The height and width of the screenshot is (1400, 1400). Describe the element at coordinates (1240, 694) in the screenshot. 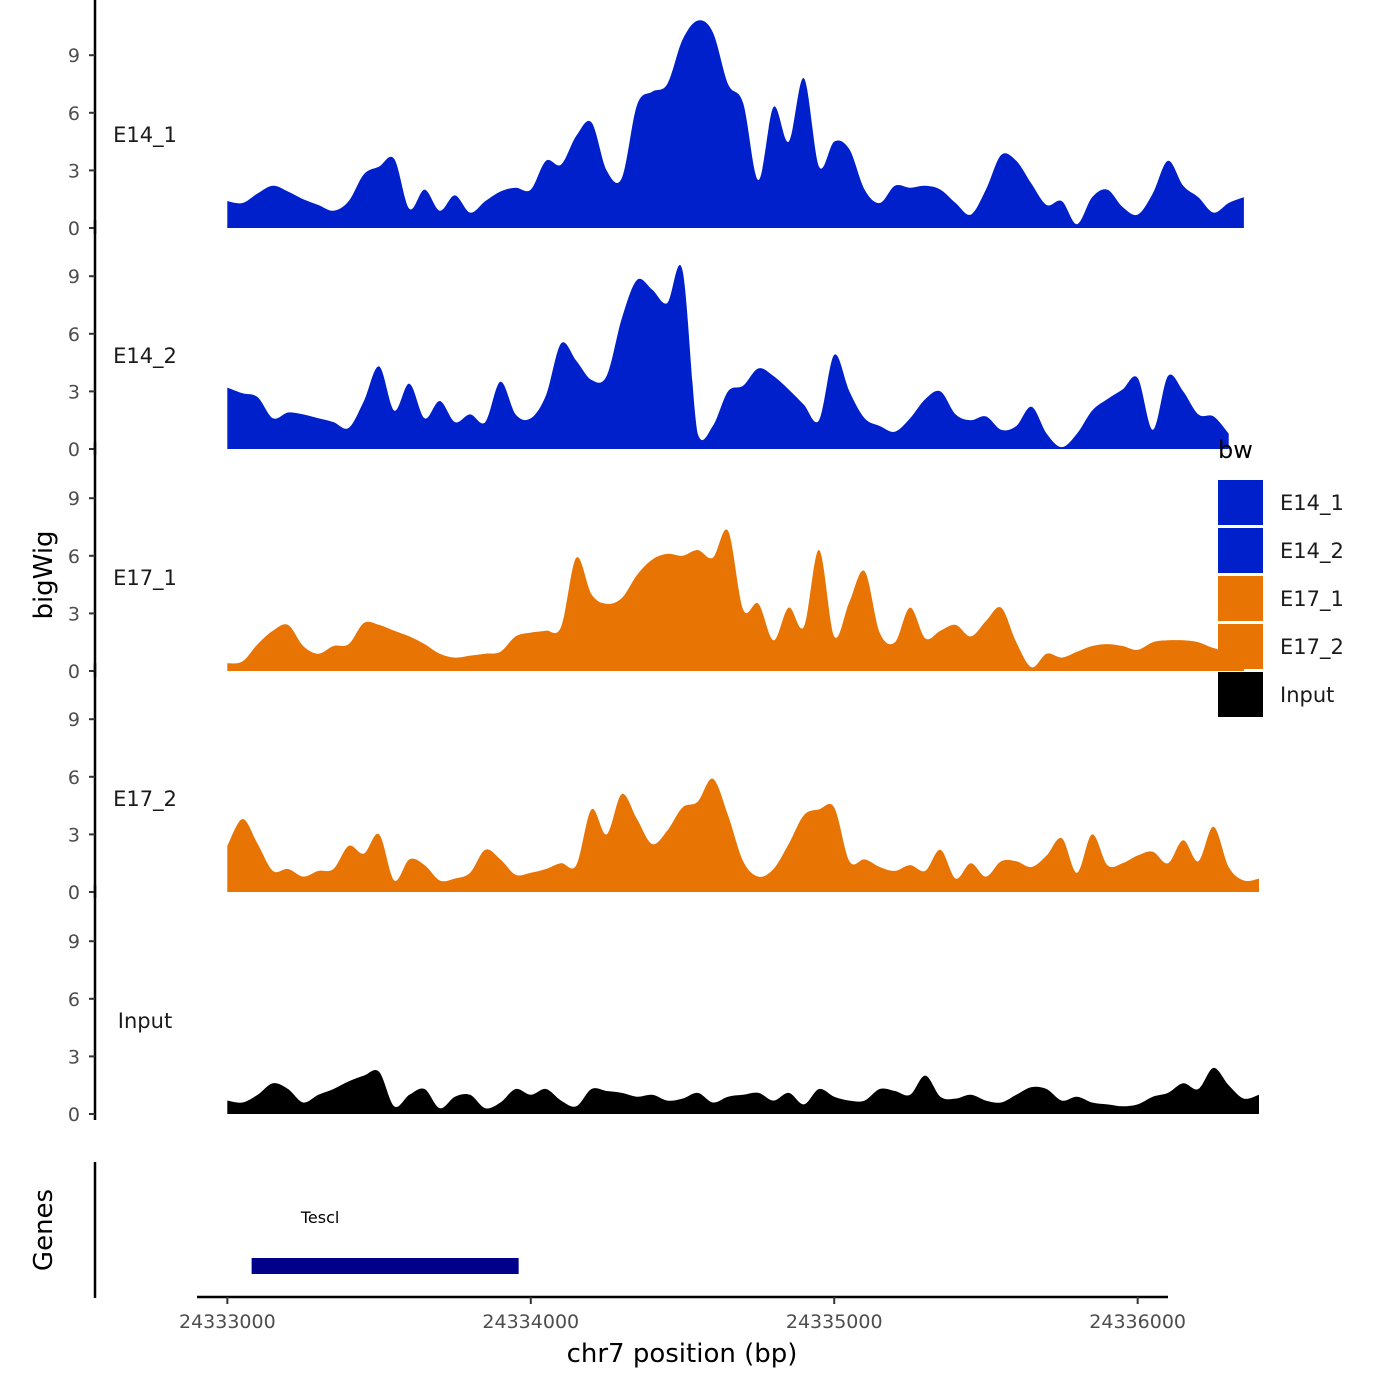

I see `legend-swatch-Input` at that location.